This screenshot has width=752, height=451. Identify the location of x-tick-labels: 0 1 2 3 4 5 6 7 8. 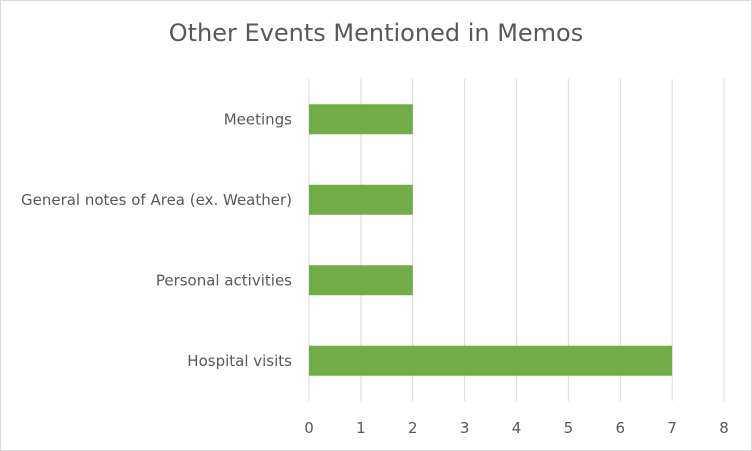
(516, 428).